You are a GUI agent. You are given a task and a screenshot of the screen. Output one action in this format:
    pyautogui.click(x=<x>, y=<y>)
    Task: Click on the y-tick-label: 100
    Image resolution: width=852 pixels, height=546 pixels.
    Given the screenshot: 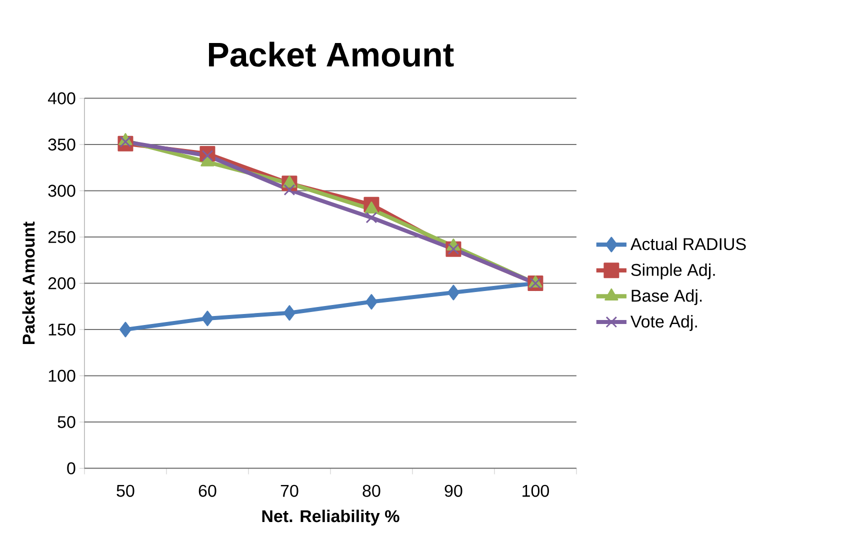 What is the action you would take?
    pyautogui.click(x=62, y=376)
    